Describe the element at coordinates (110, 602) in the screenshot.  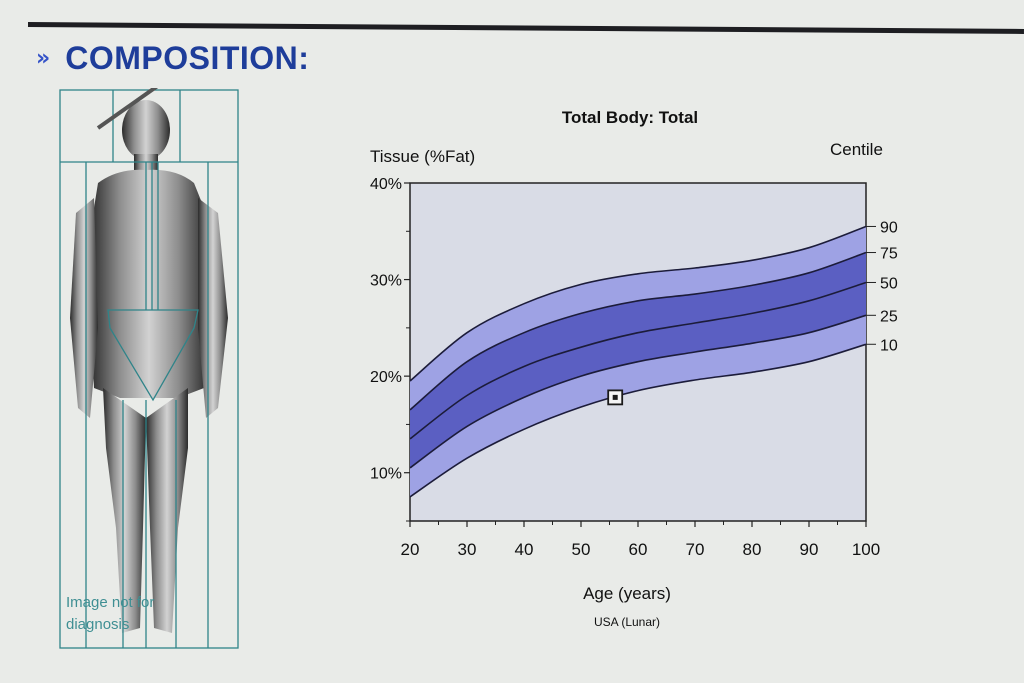
I see `scan-caption-line-1: Image not for` at that location.